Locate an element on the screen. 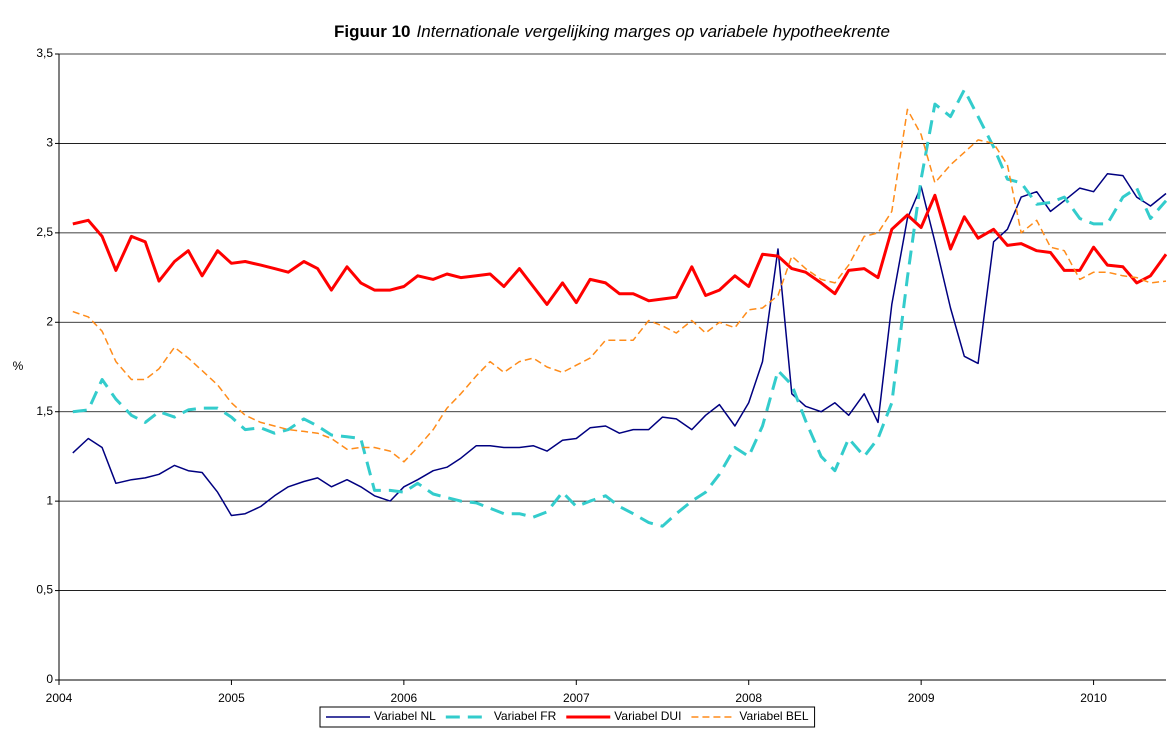 The image size is (1167, 753). legend-label: Variabel BEL is located at coordinates (773, 716).